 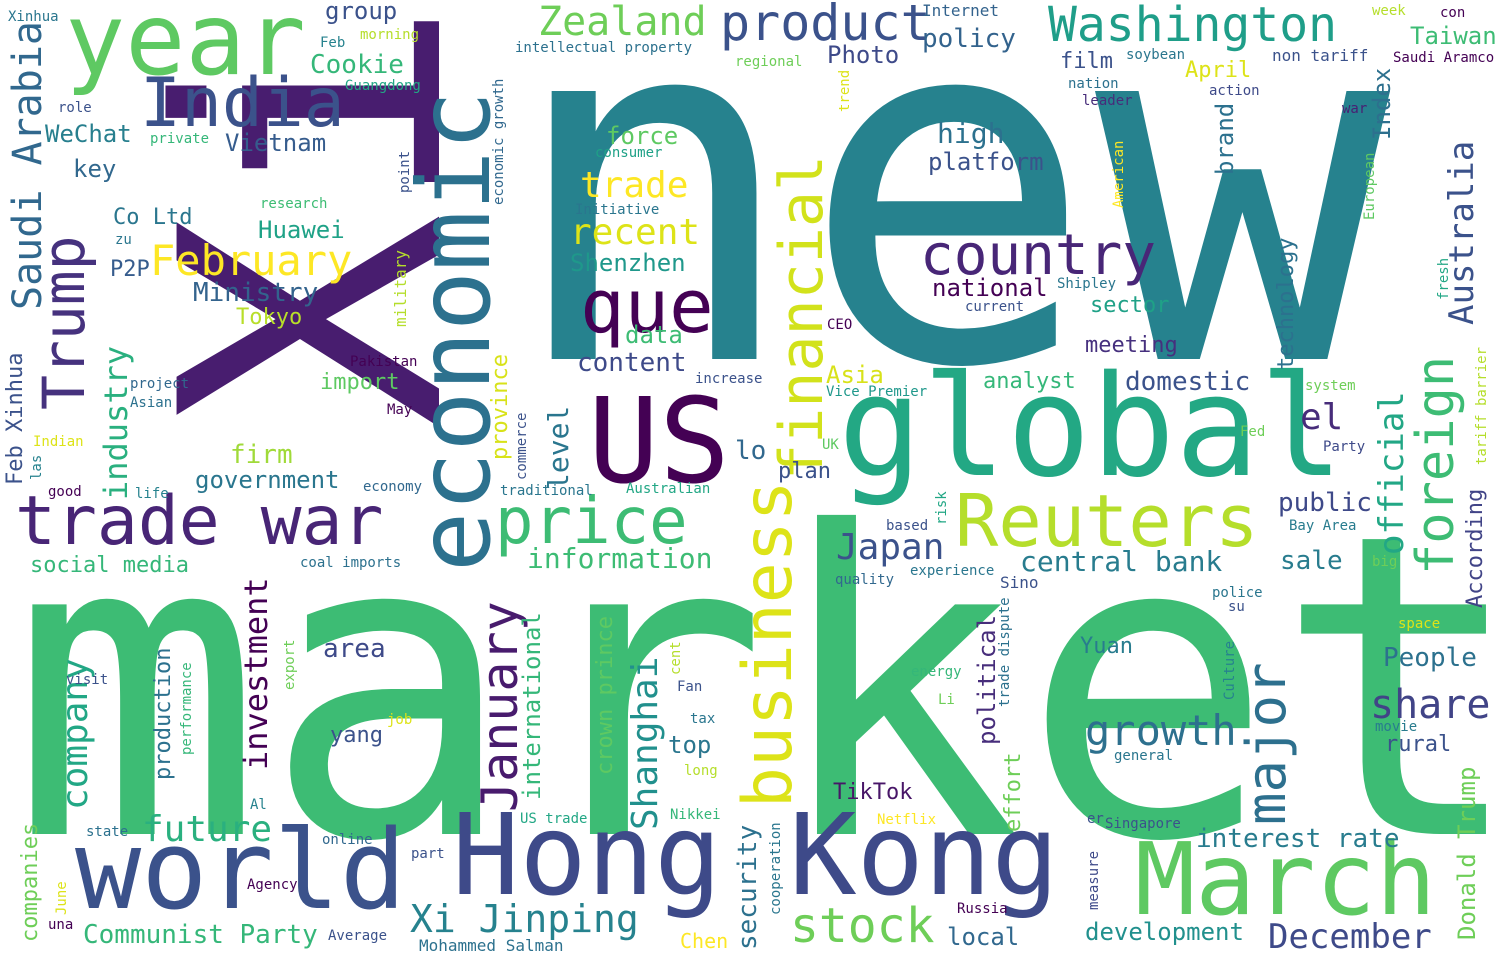 What do you see at coordinates (1236, 607) in the screenshot?
I see `word-su: su` at bounding box center [1236, 607].